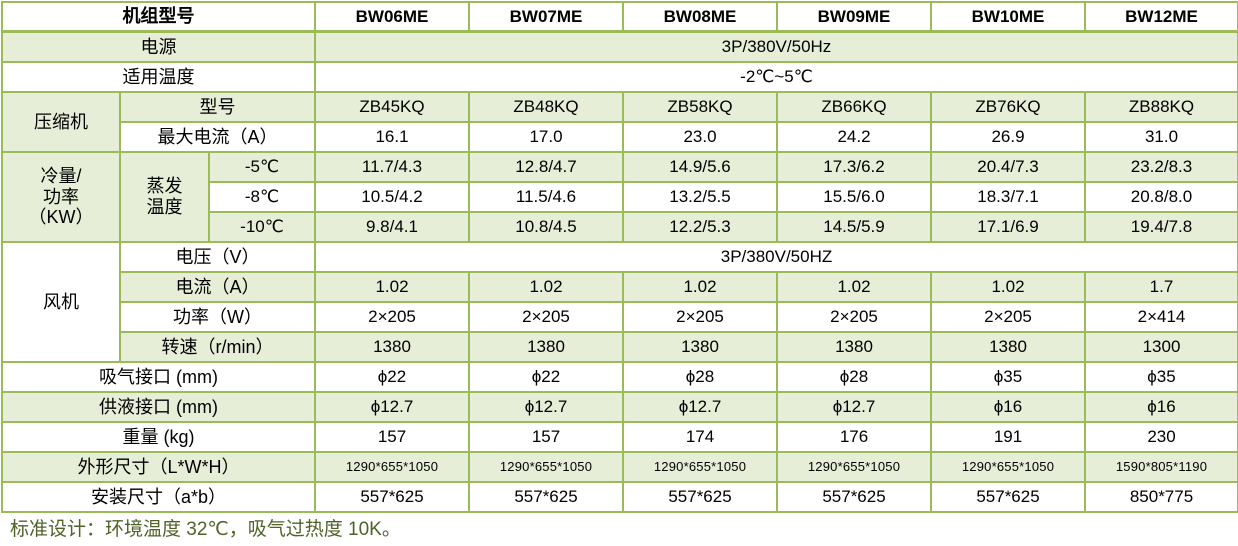  What do you see at coordinates (158, 467) in the screenshot?
I see `dimensions-label: 外形尺寸（L*W*H）` at bounding box center [158, 467].